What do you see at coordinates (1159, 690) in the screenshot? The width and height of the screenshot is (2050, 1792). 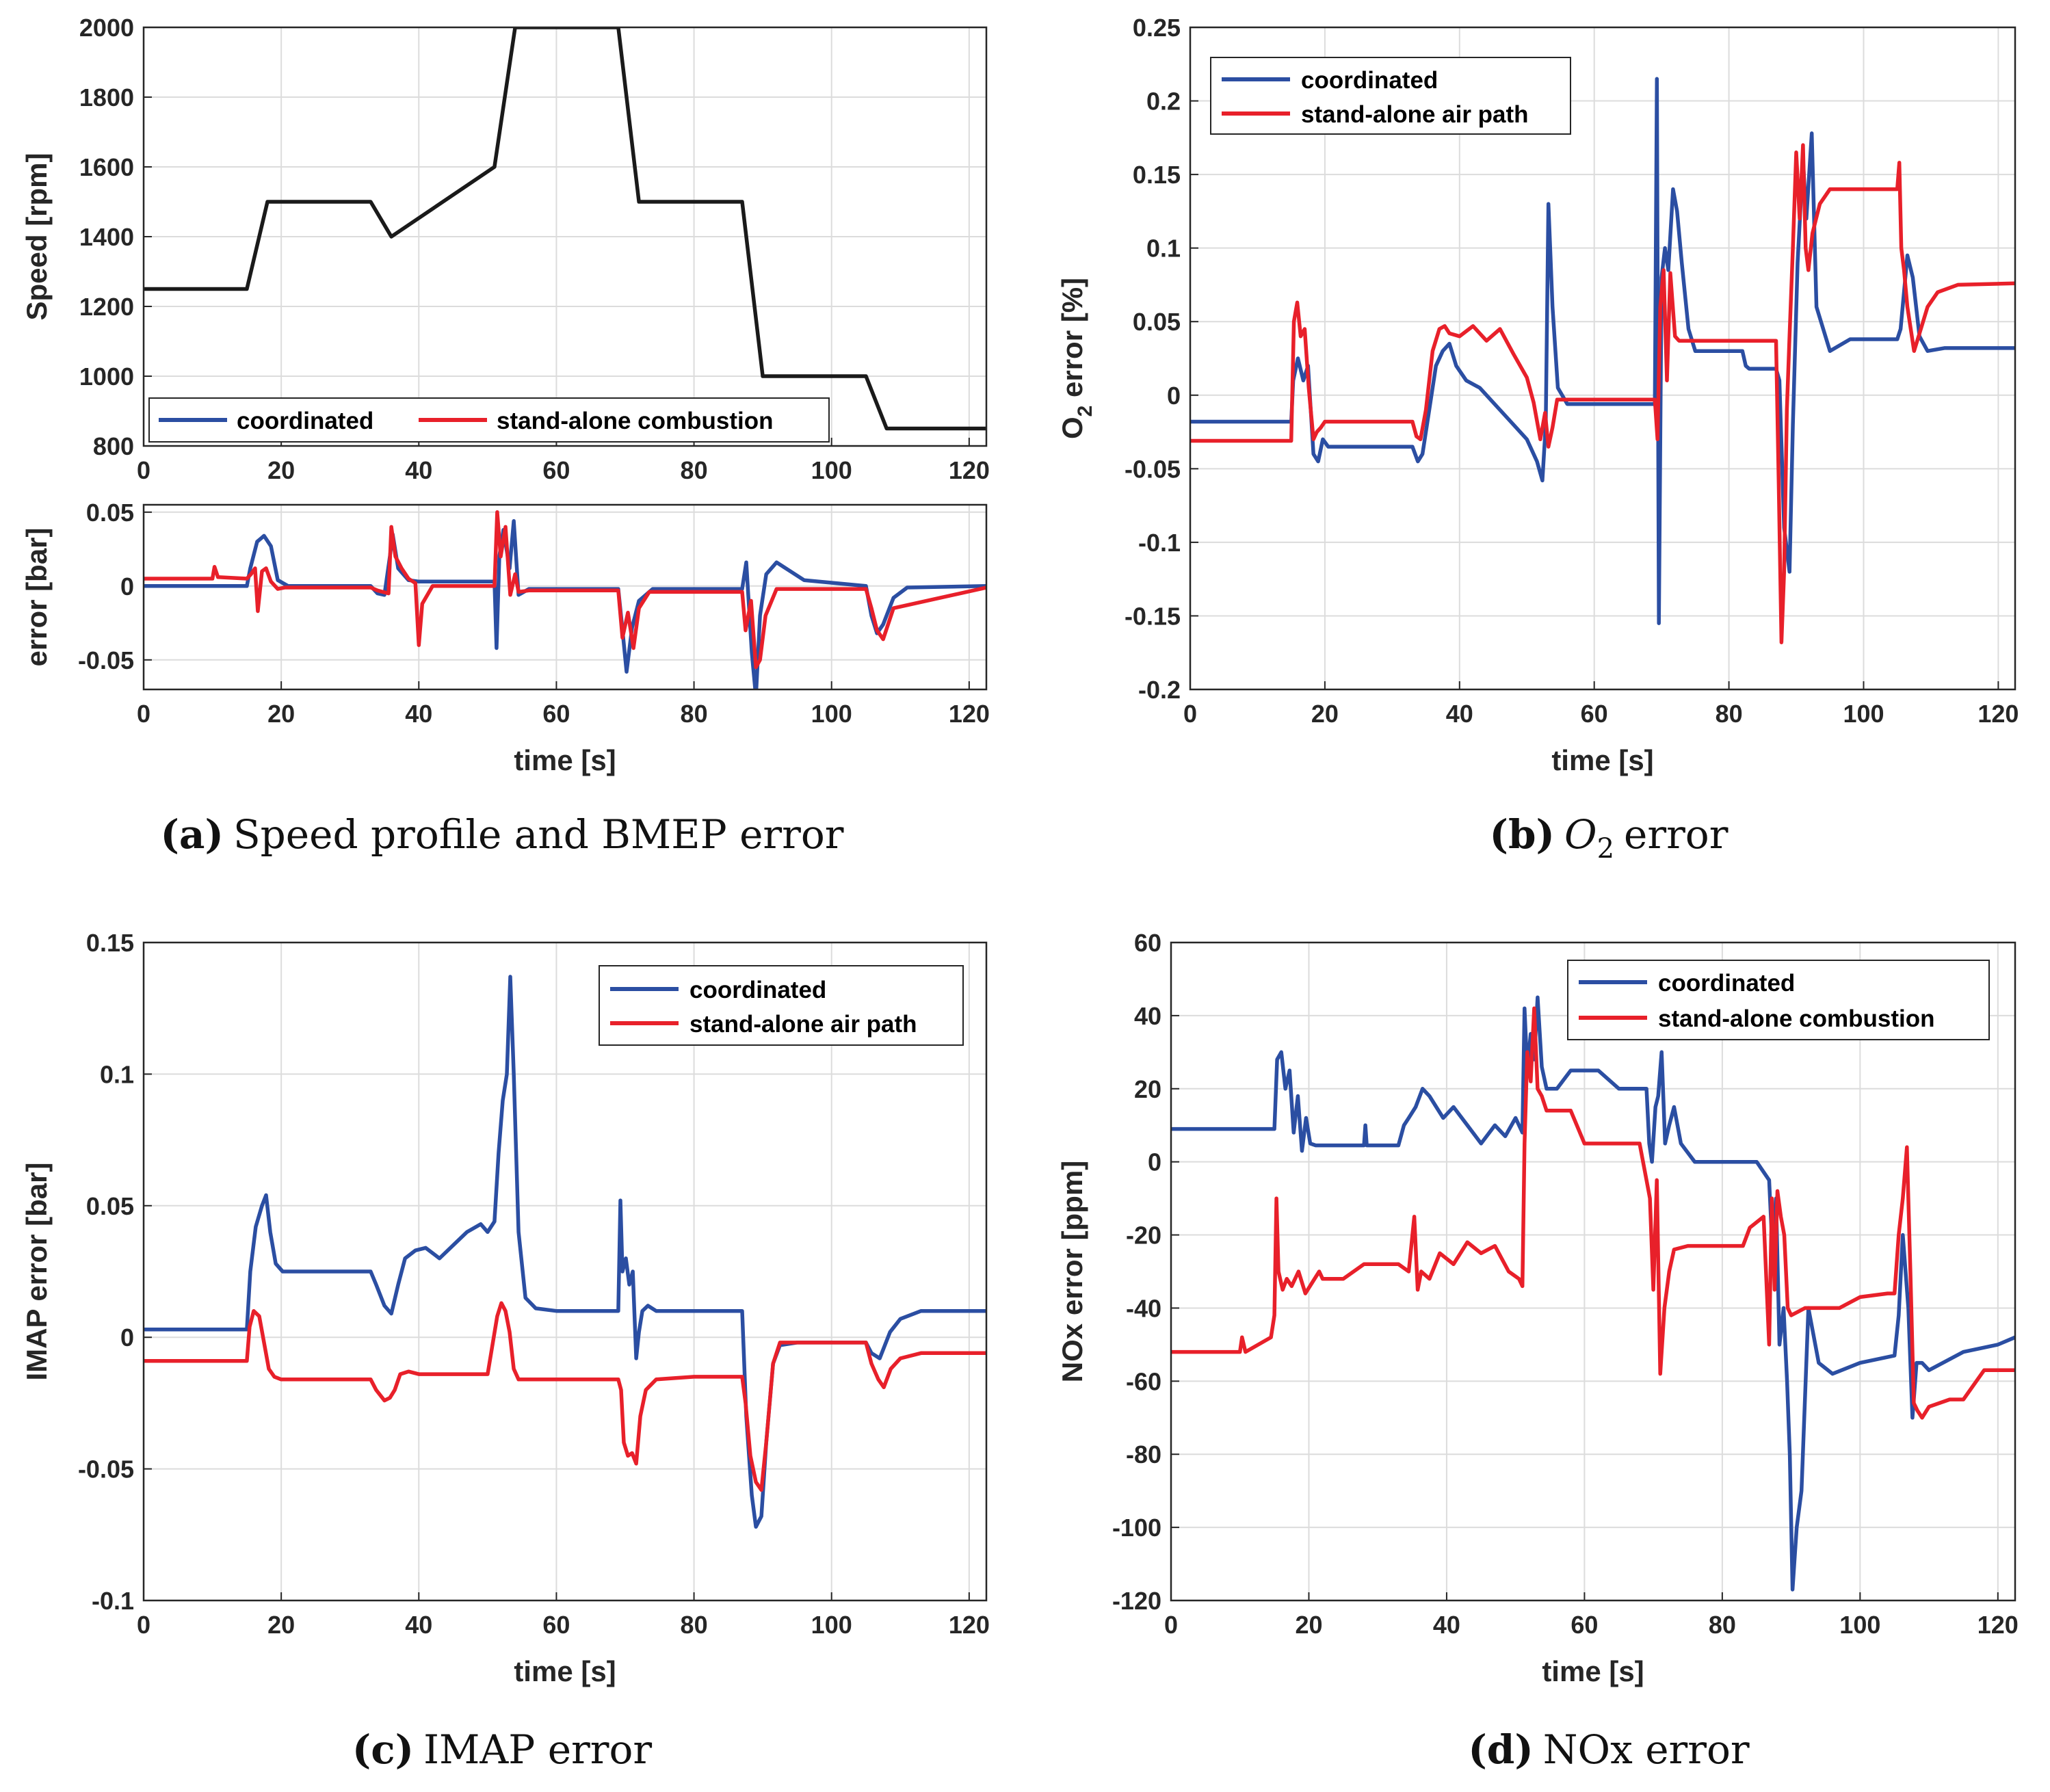 I see `o2-ytick-label: -0.2` at bounding box center [1159, 690].